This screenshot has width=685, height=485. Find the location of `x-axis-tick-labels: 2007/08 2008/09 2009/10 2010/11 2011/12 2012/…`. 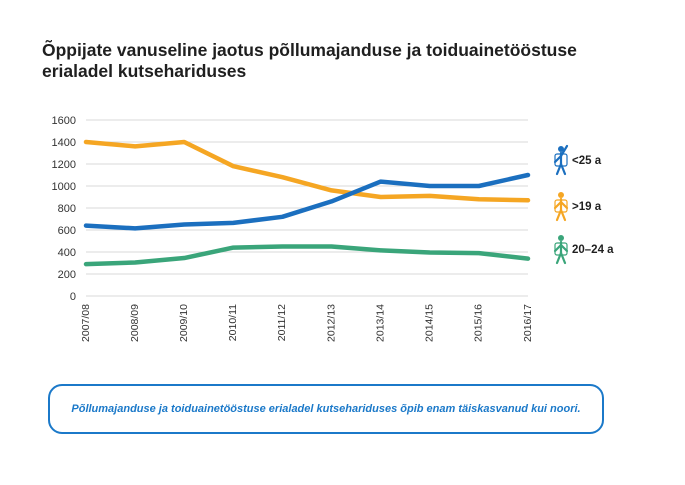

x-axis-tick-labels: 2007/08 2008/09 2009/10 2010/11 2011/12 2012/… is located at coordinates (307, 323).